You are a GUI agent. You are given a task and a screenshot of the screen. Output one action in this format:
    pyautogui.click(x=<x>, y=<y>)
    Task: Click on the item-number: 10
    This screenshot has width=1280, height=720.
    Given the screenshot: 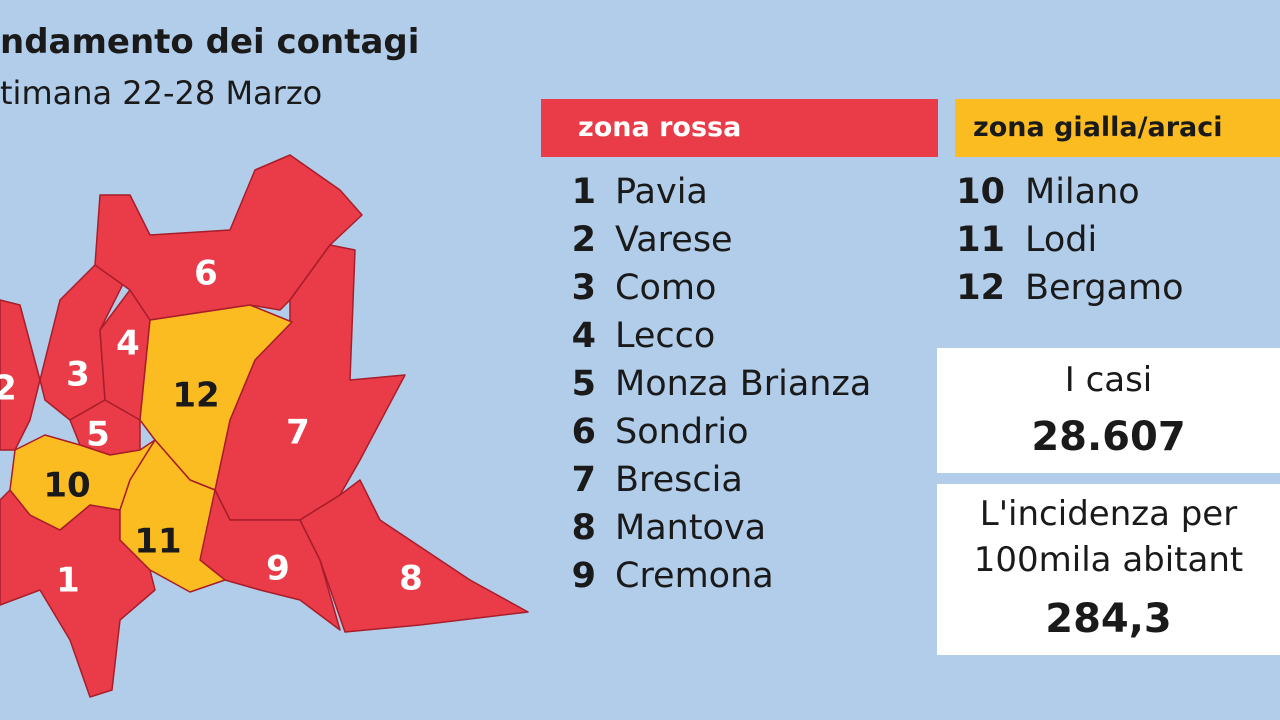 What is the action you would take?
    pyautogui.click(x=980, y=192)
    